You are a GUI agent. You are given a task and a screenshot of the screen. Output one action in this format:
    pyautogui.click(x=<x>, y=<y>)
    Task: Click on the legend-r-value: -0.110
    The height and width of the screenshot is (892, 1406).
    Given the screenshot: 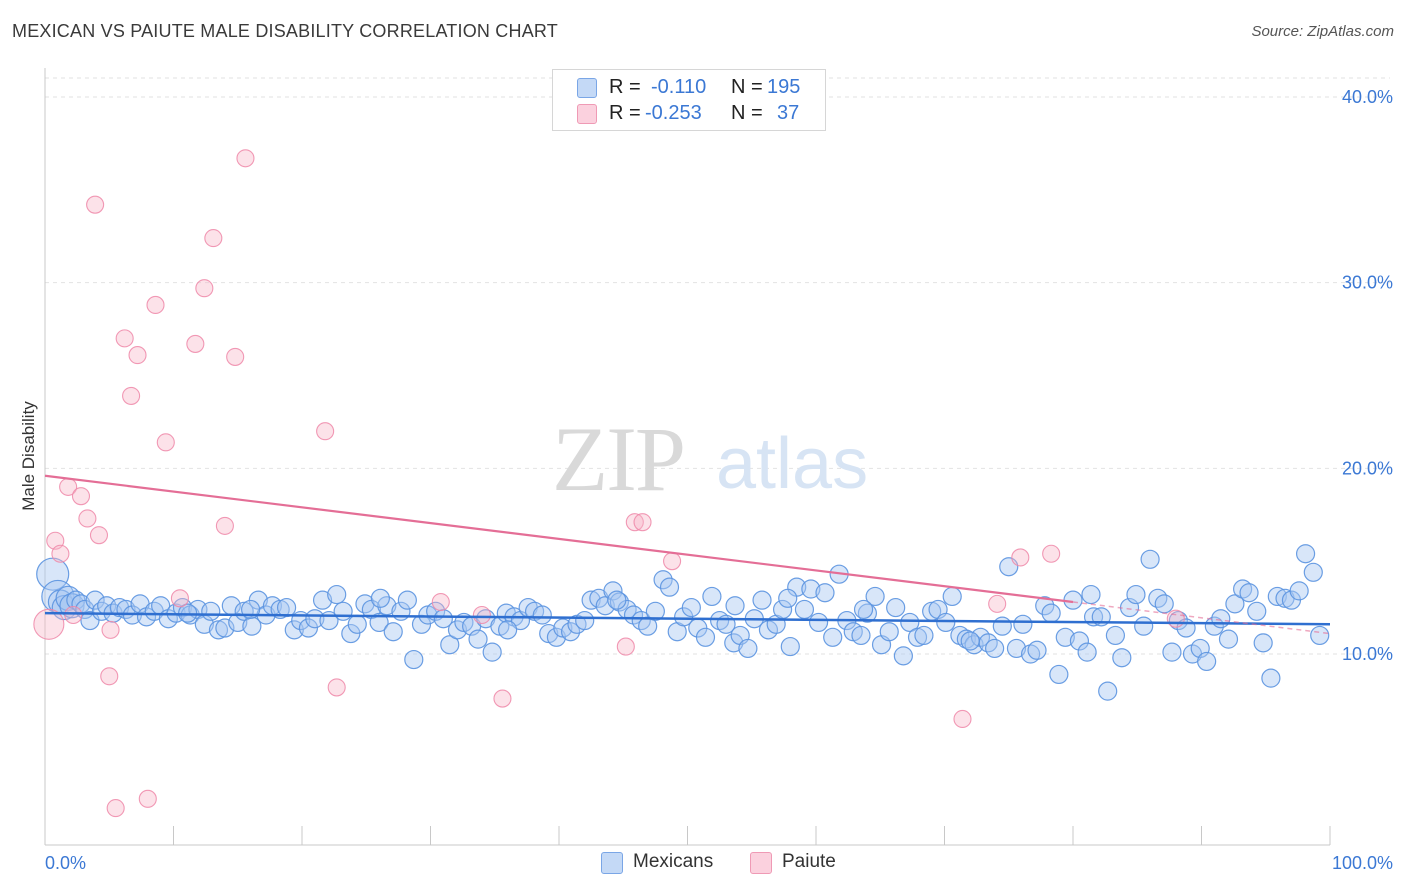 What is the action you would take?
    pyautogui.click(x=679, y=87)
    